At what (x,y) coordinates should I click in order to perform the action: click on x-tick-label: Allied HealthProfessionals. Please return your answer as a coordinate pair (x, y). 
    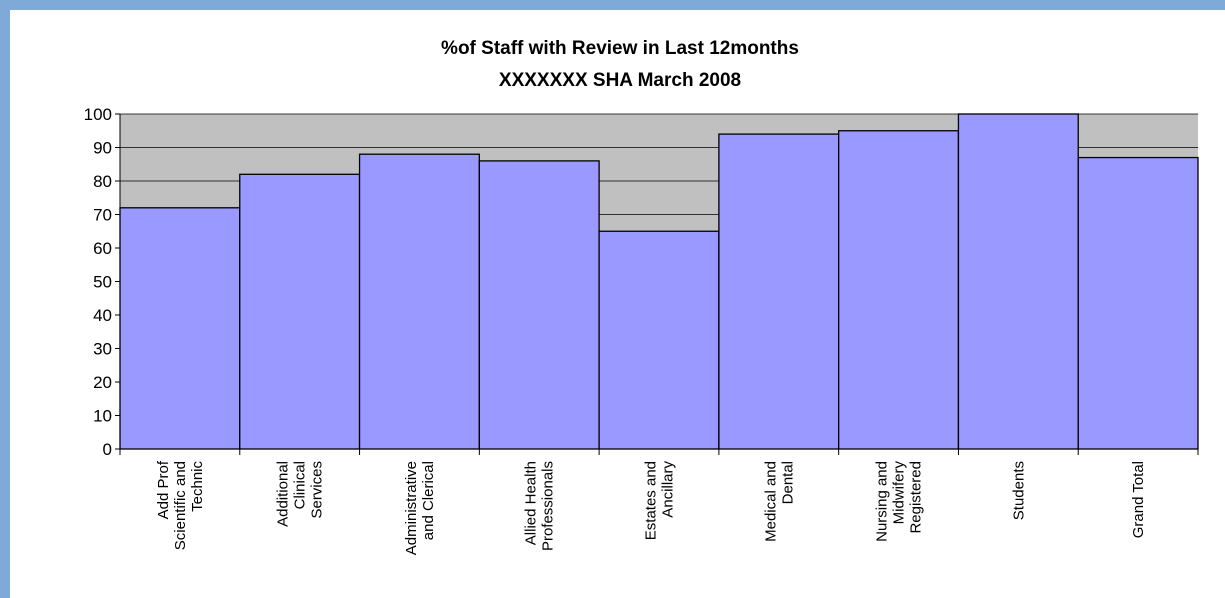
    Looking at the image, I should click on (540, 506).